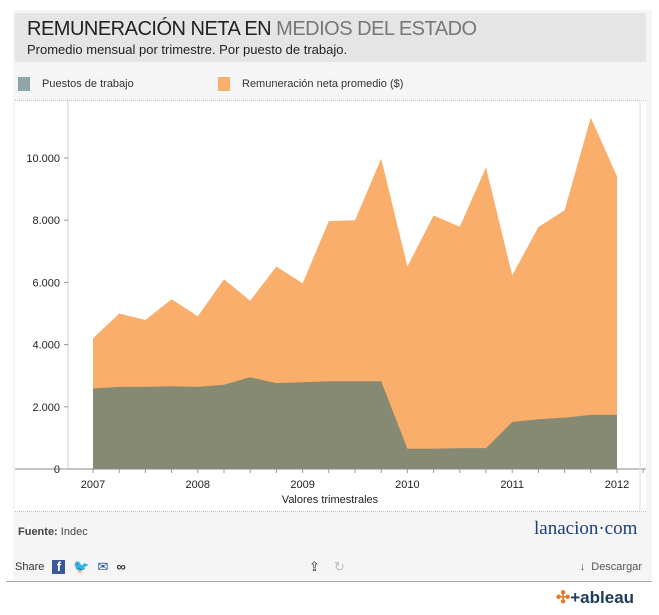 The width and height of the screenshot is (659, 615). What do you see at coordinates (302, 485) in the screenshot?
I see `x-tick-label: 2009` at bounding box center [302, 485].